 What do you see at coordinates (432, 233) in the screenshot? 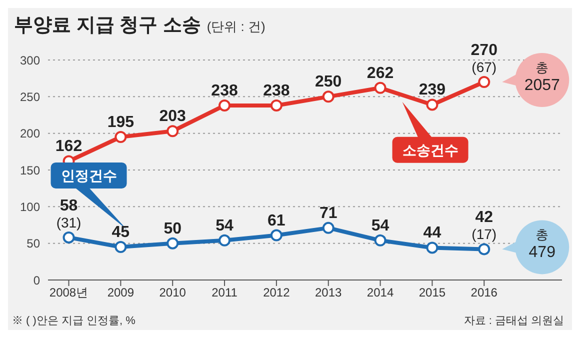
I see `data-label: 44` at bounding box center [432, 233].